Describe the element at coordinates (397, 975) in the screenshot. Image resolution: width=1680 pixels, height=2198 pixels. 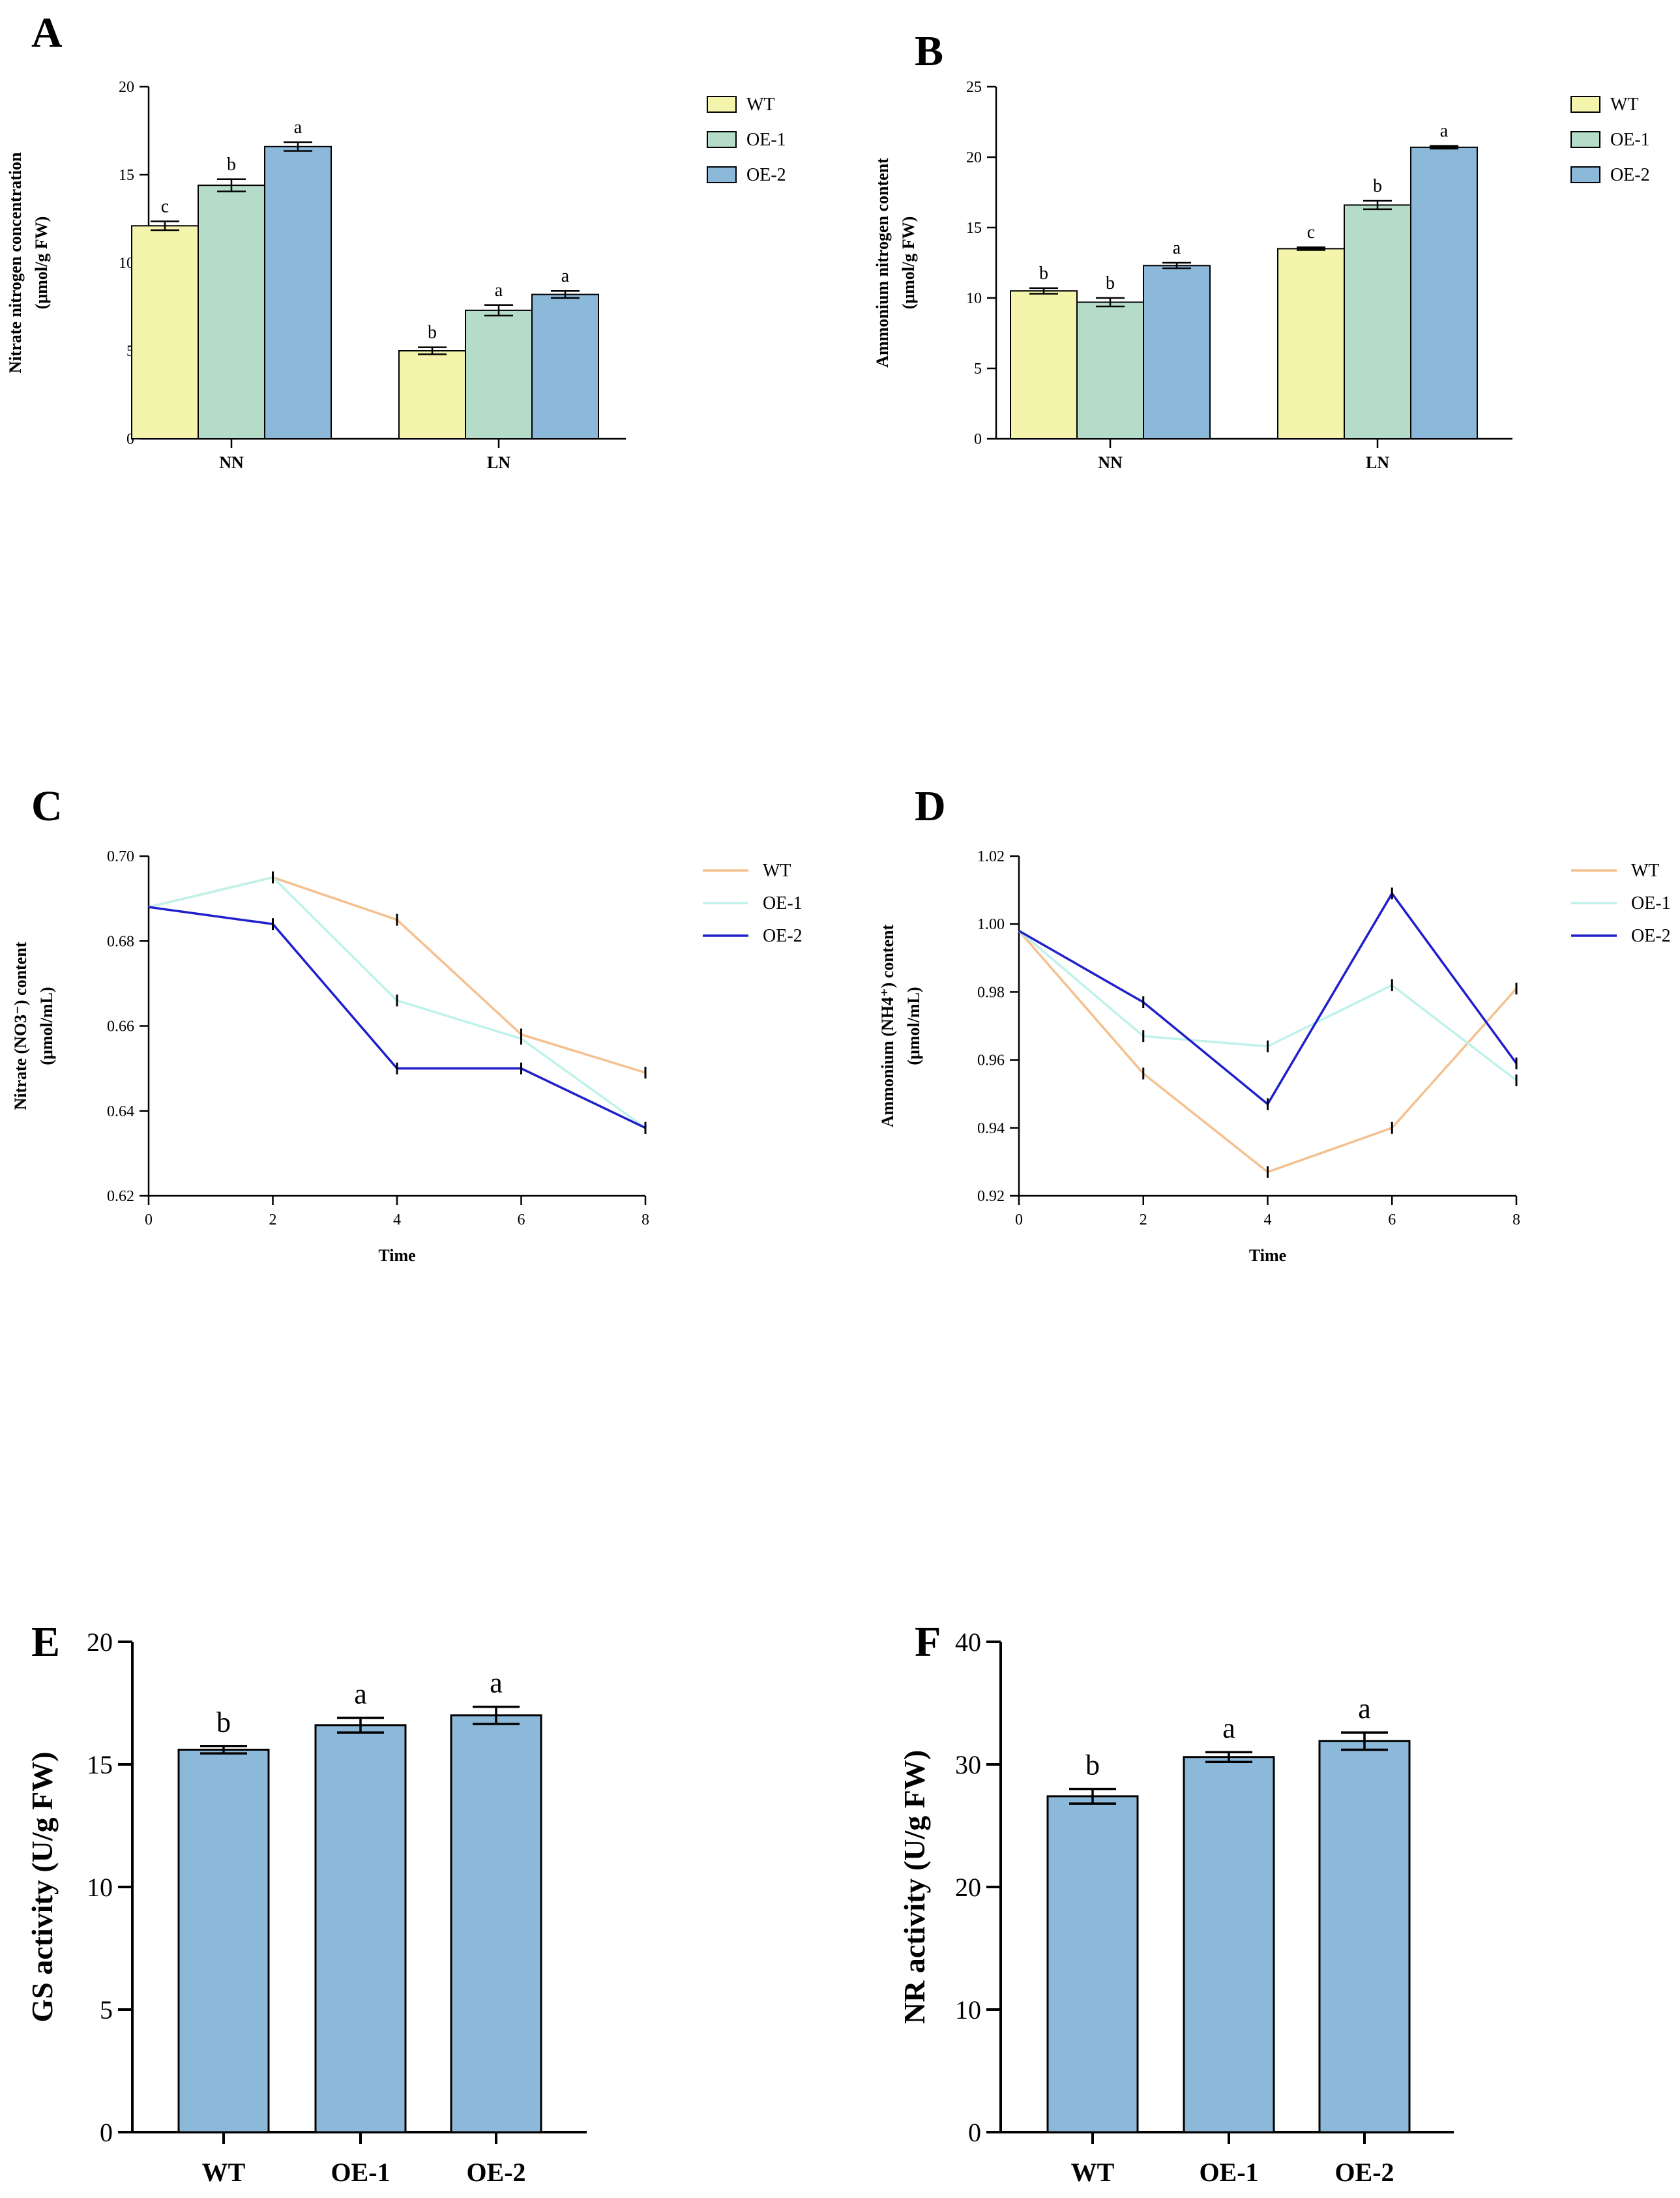
I see `series-line` at that location.